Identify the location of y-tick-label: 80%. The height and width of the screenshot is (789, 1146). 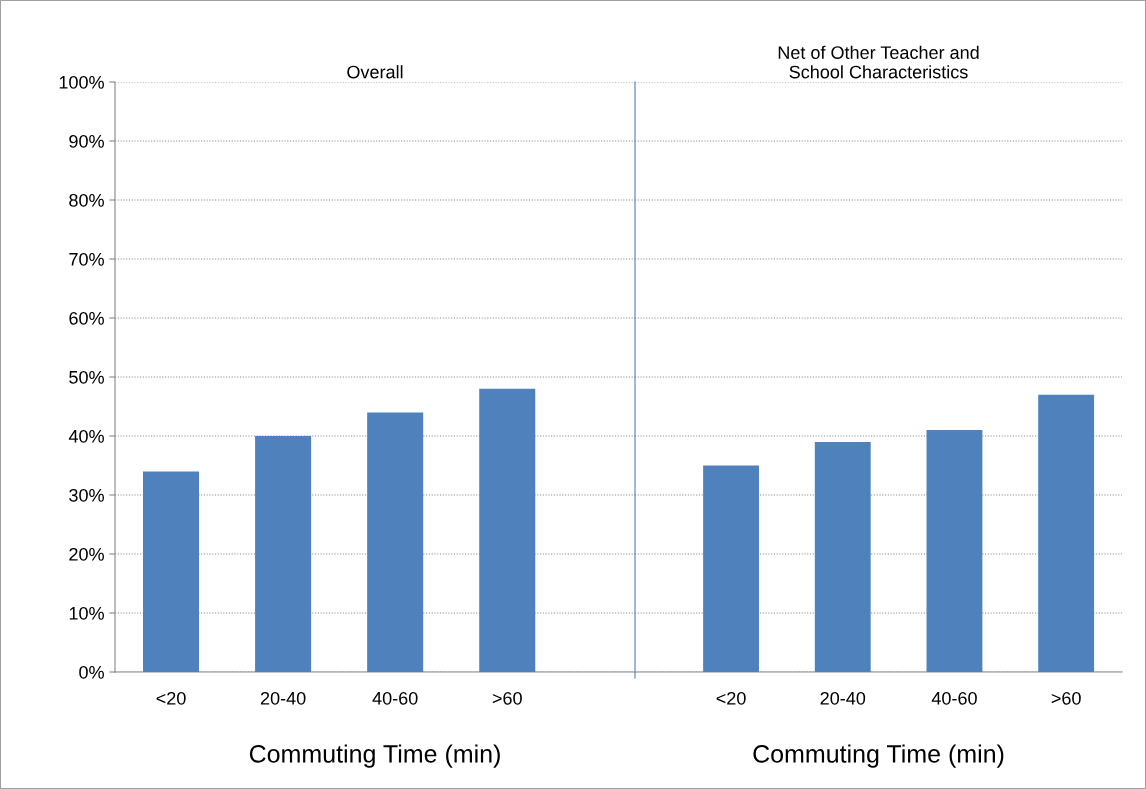
(86, 200).